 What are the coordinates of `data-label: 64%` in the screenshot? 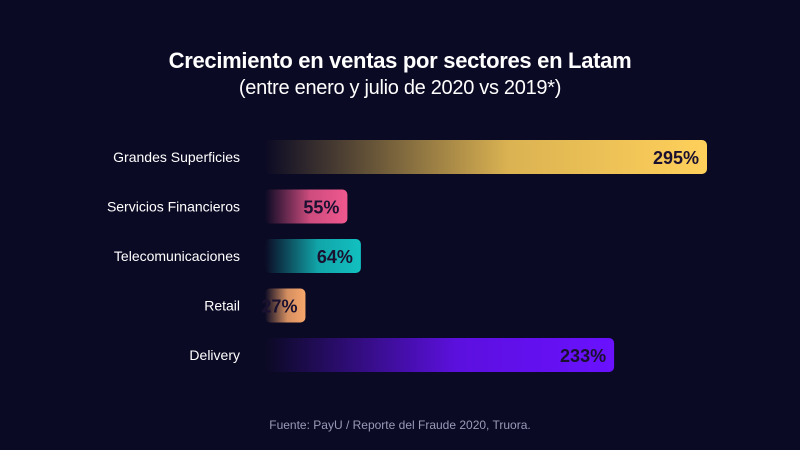 It's located at (335, 257).